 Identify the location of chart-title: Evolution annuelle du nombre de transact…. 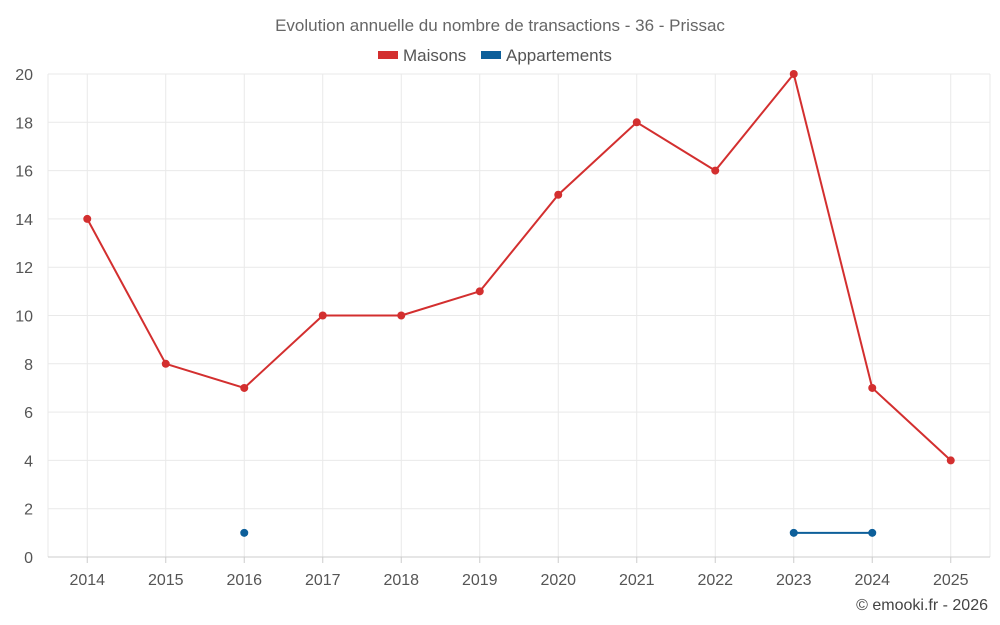
(500, 25).